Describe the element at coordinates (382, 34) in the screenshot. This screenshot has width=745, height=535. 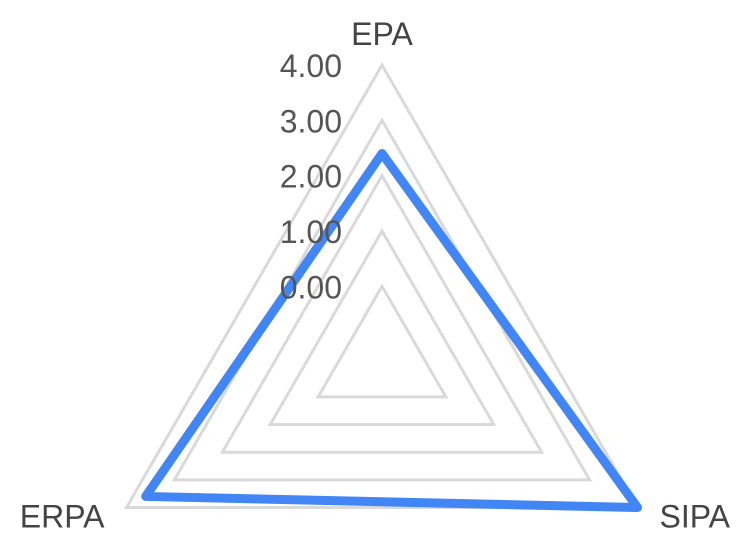
I see `axis-label-epa: EPA` at that location.